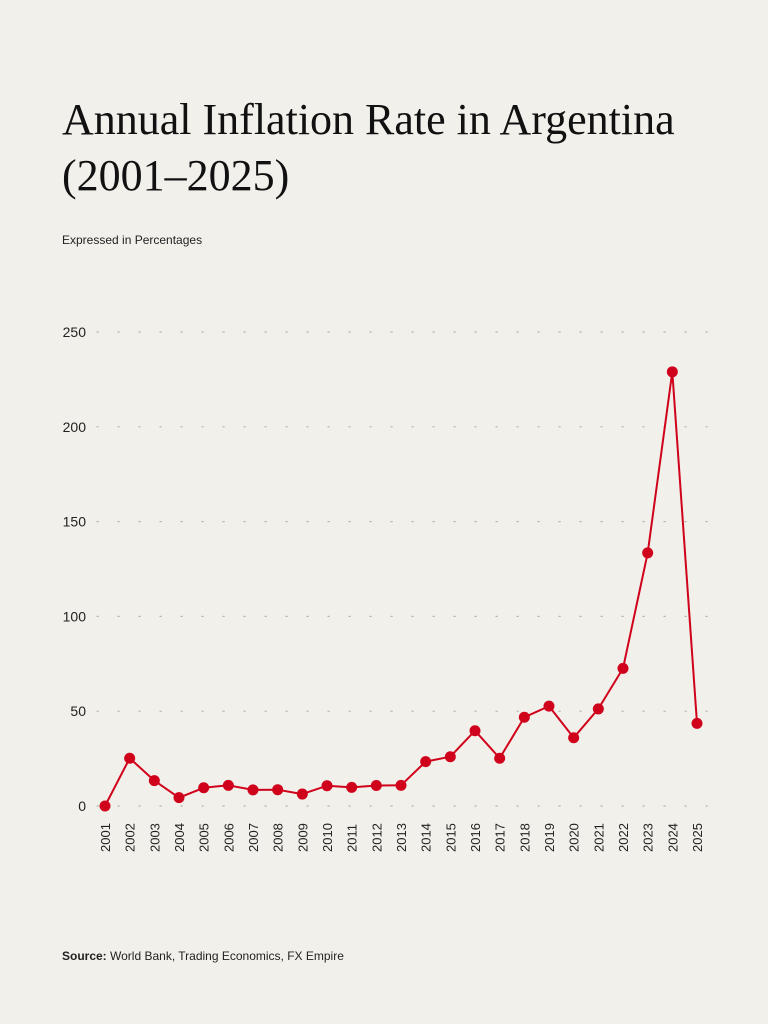  Describe the element at coordinates (401, 785) in the screenshot. I see `data-point-2013` at that location.